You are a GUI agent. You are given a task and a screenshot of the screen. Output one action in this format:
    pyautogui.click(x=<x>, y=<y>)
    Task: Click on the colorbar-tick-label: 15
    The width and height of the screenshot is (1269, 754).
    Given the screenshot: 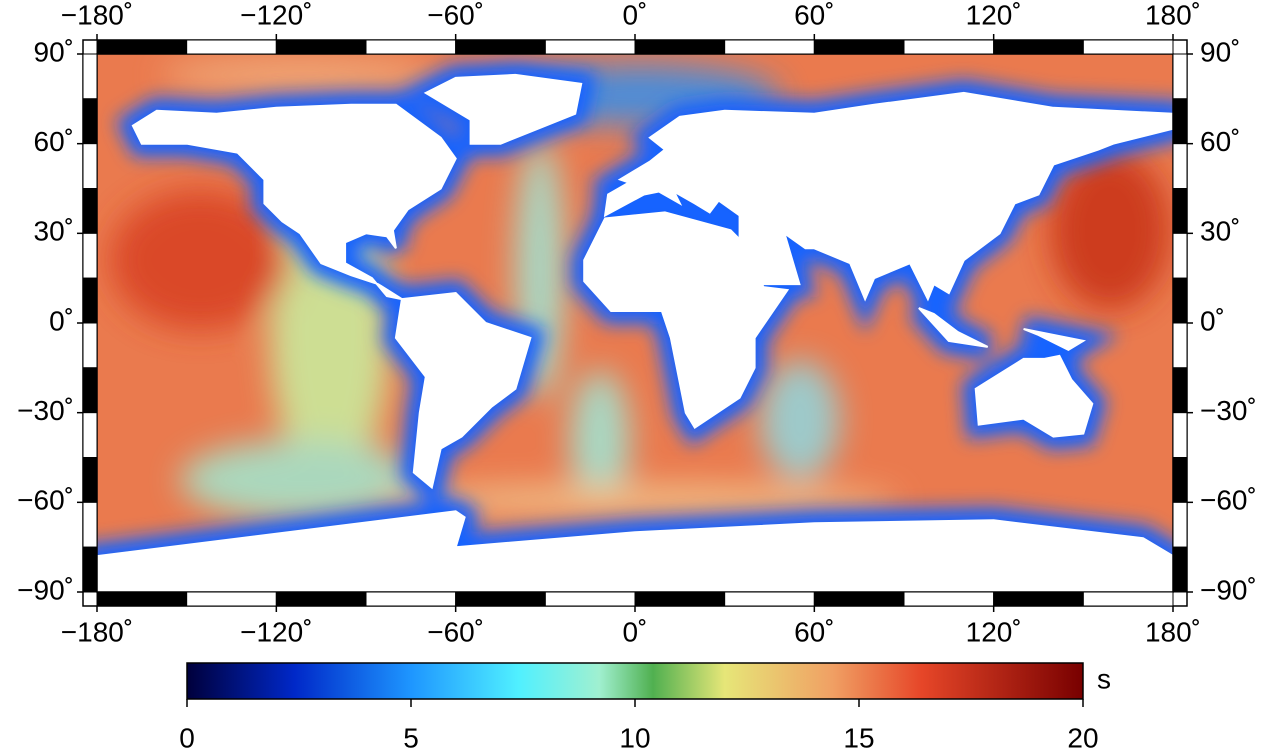 What is the action you would take?
    pyautogui.click(x=858, y=737)
    